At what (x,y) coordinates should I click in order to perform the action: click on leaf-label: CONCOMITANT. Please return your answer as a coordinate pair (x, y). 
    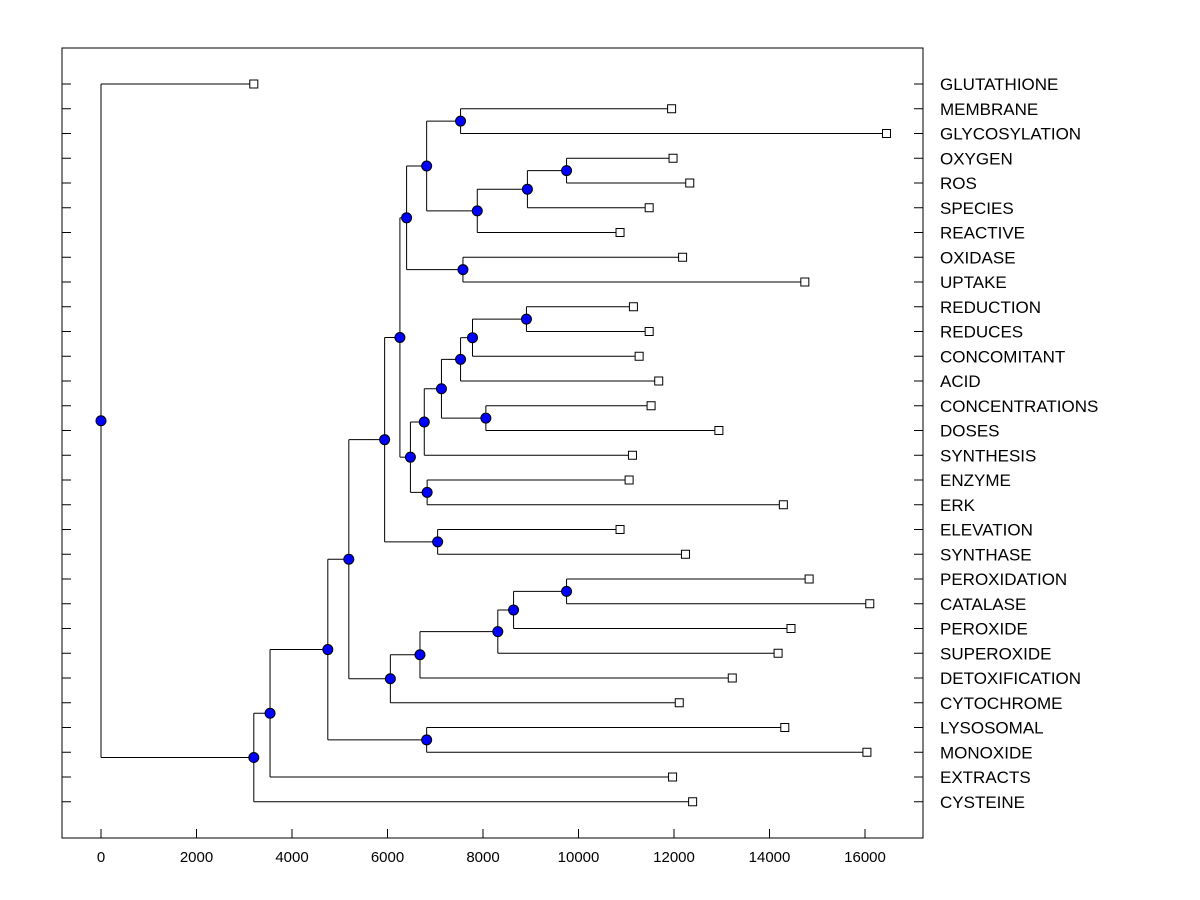
    Looking at the image, I should click on (1002, 356).